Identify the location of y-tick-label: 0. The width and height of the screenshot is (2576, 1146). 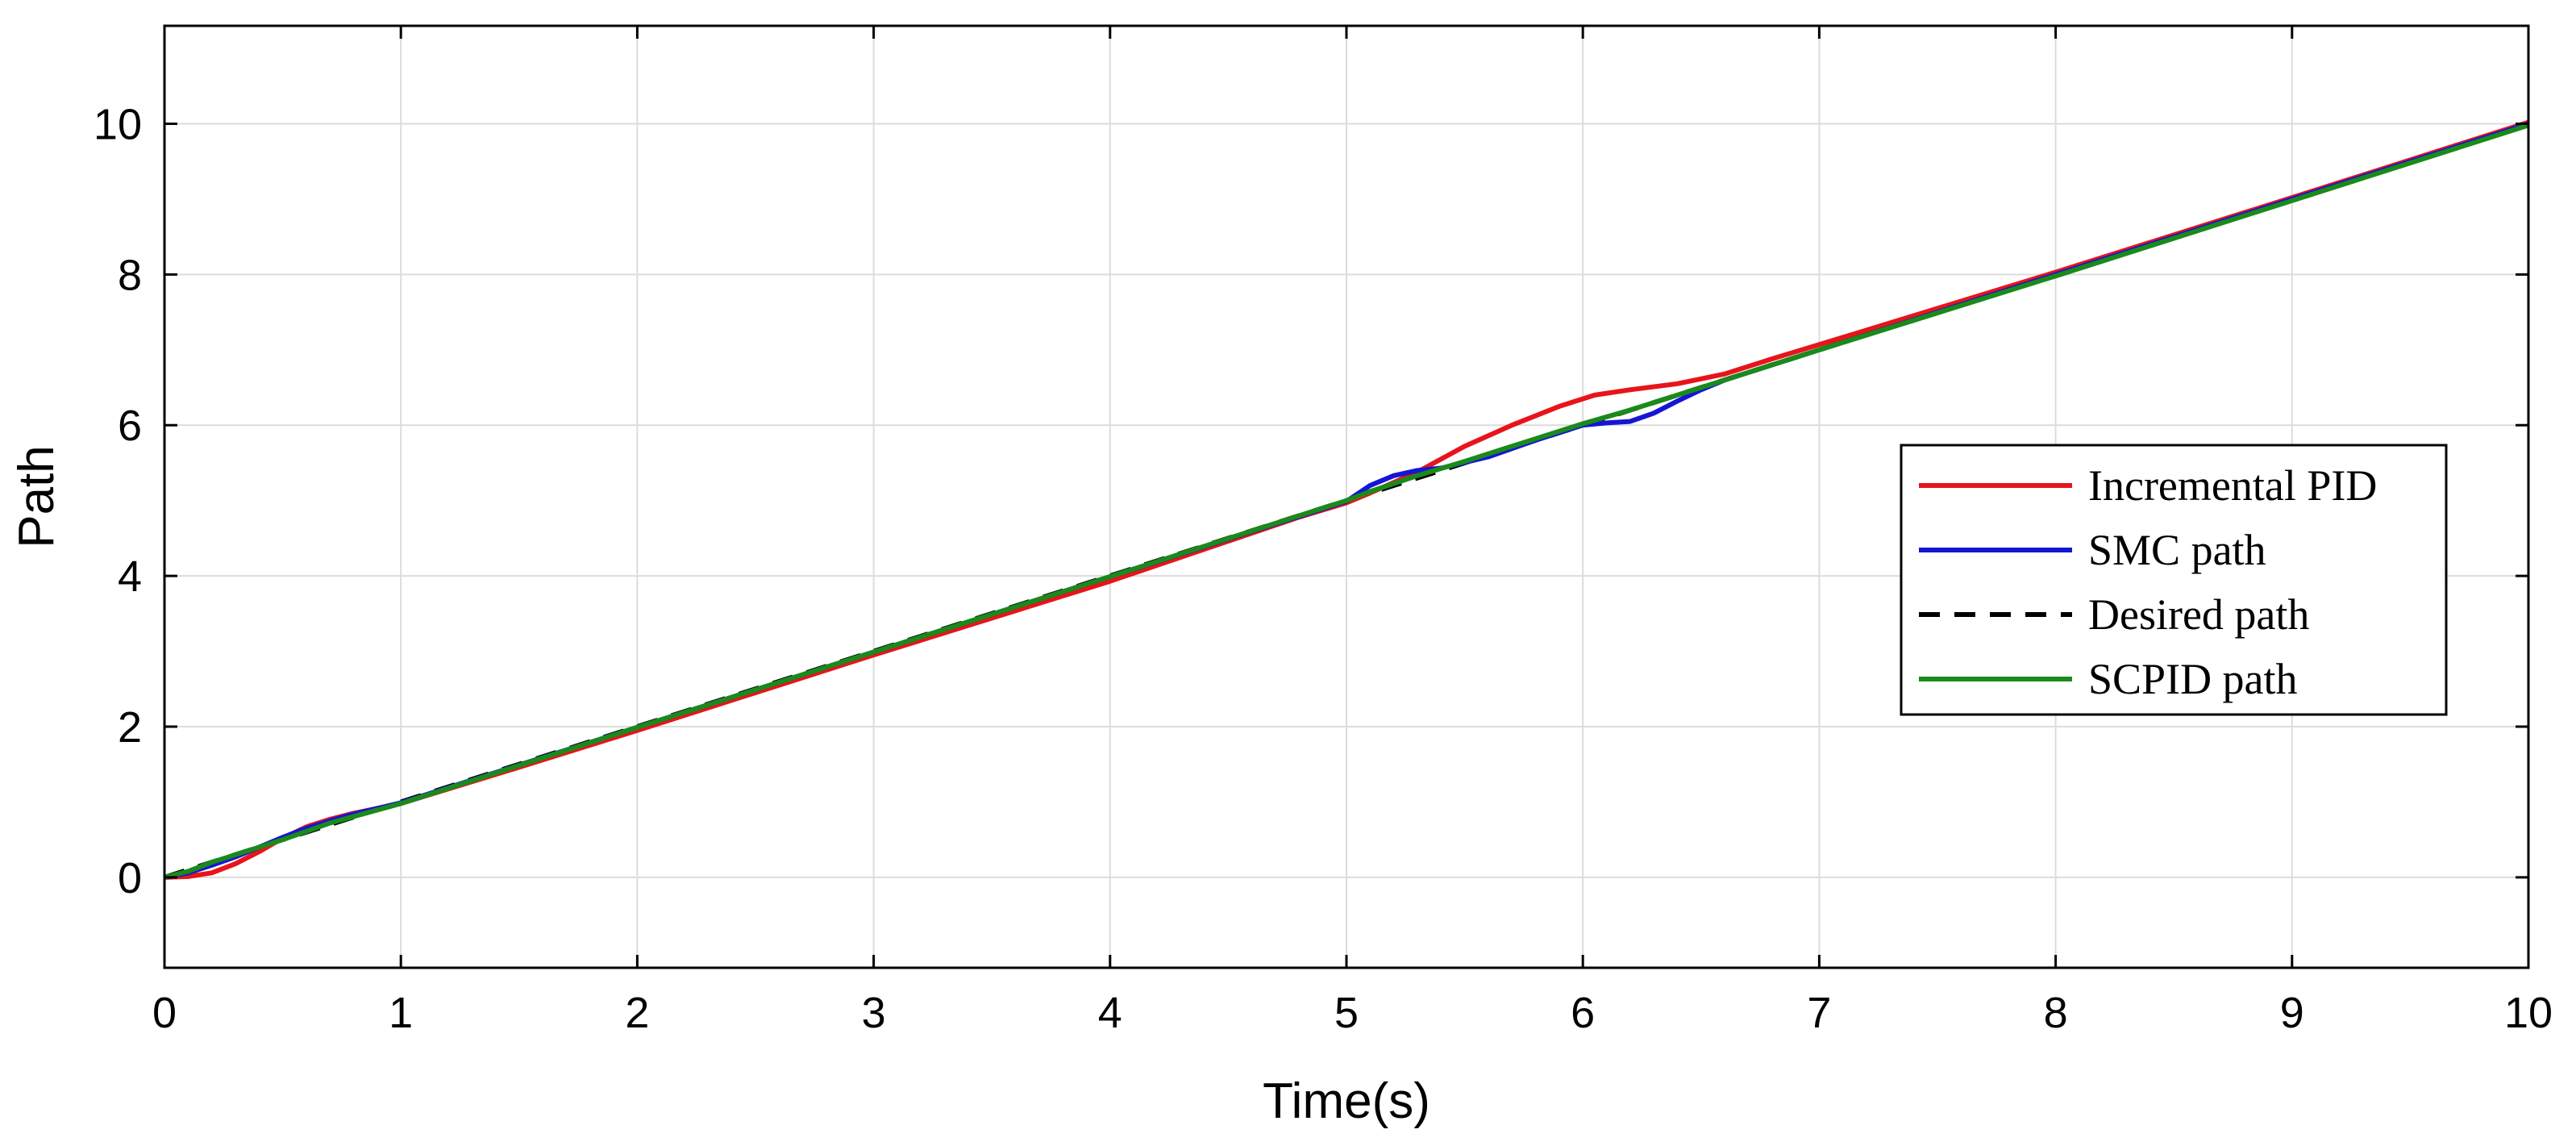
(130, 878).